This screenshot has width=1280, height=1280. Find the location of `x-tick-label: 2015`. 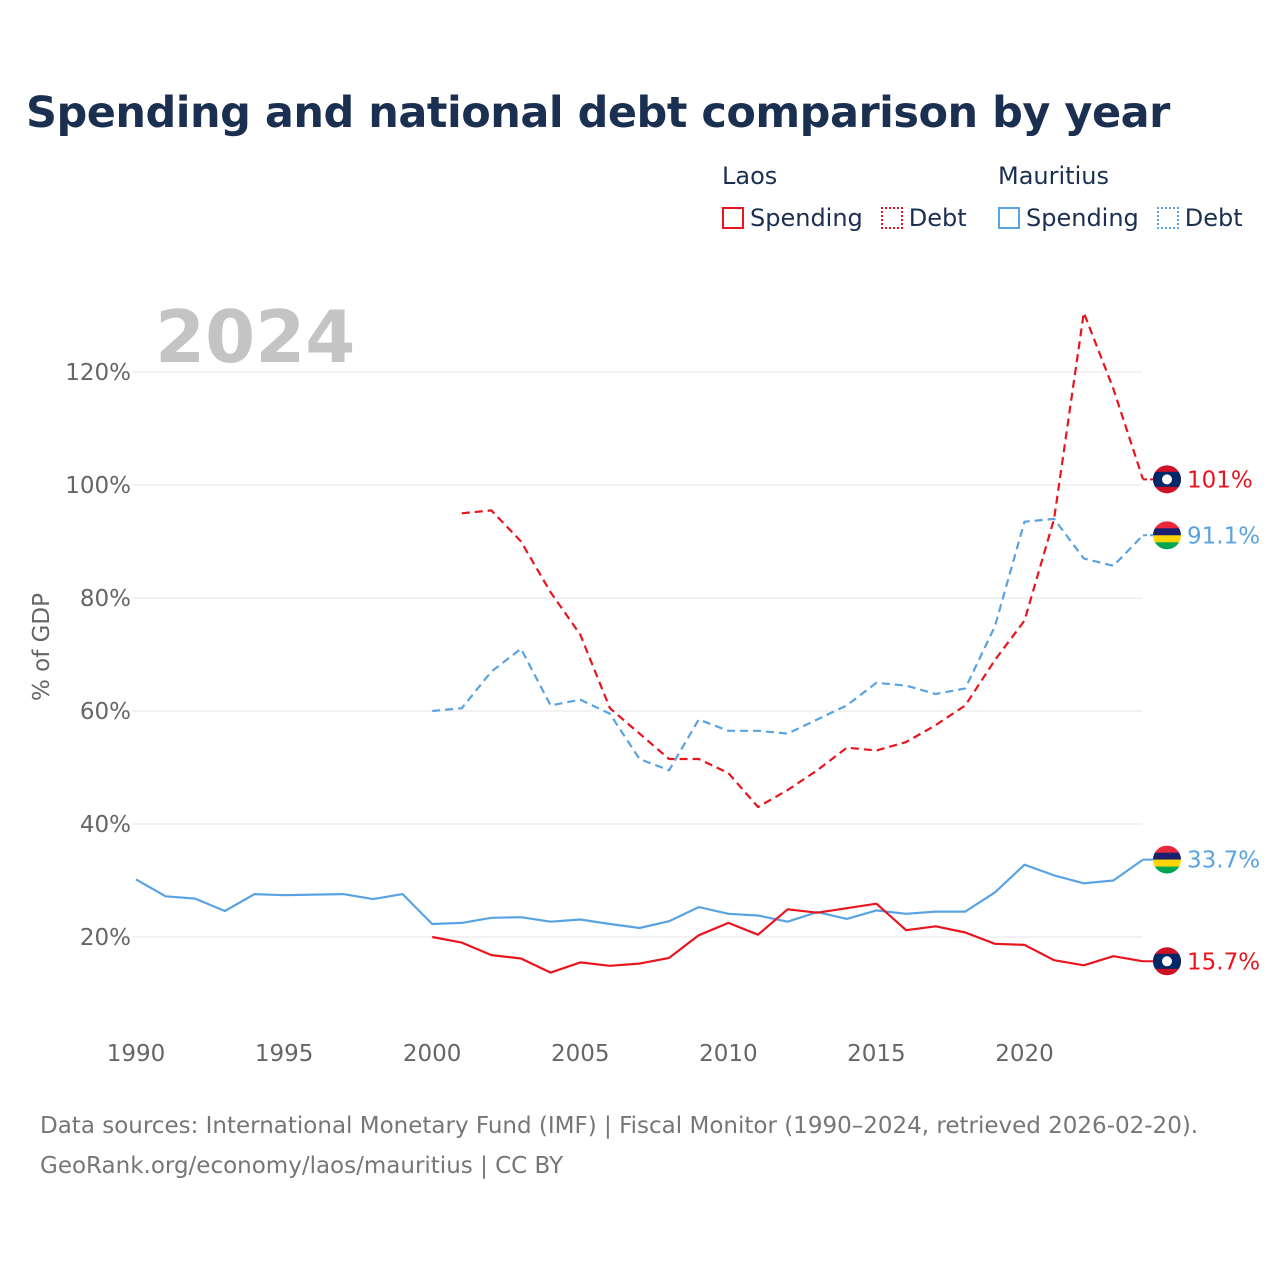

x-tick-label: 2015 is located at coordinates (876, 1054).